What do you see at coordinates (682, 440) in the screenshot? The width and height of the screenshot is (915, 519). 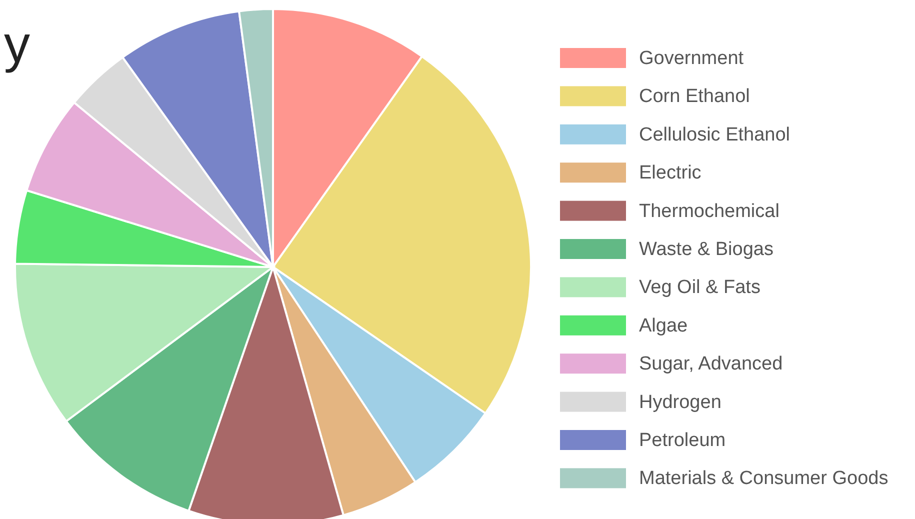 I see `legend-label: Petroleum` at bounding box center [682, 440].